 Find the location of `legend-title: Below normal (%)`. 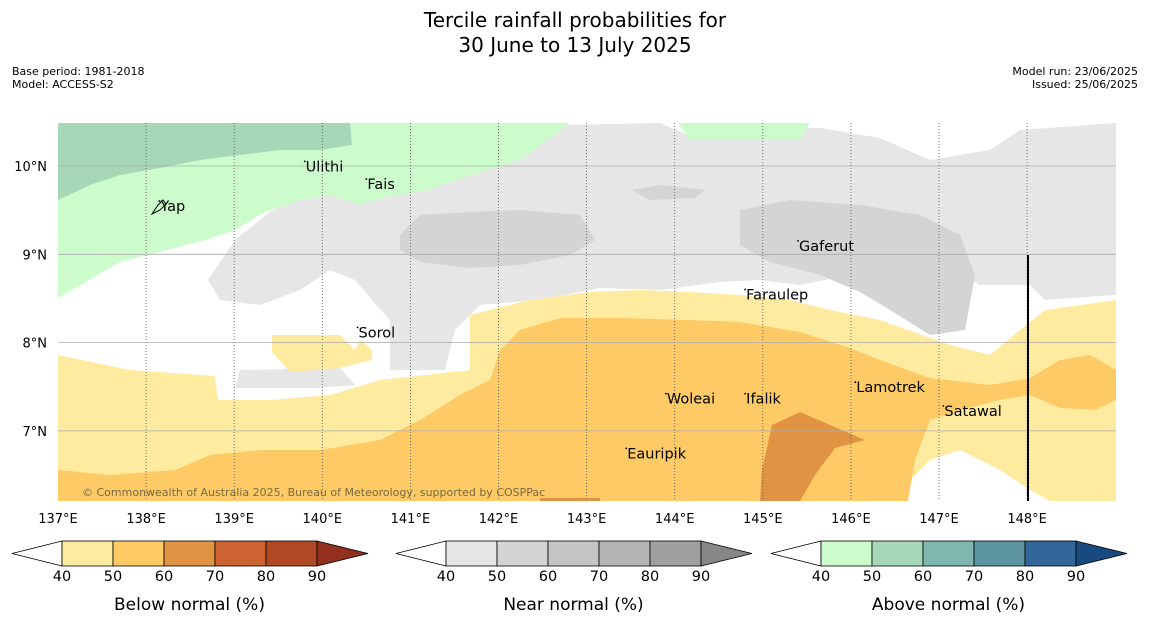

legend-title: Below normal (%) is located at coordinates (189, 605).